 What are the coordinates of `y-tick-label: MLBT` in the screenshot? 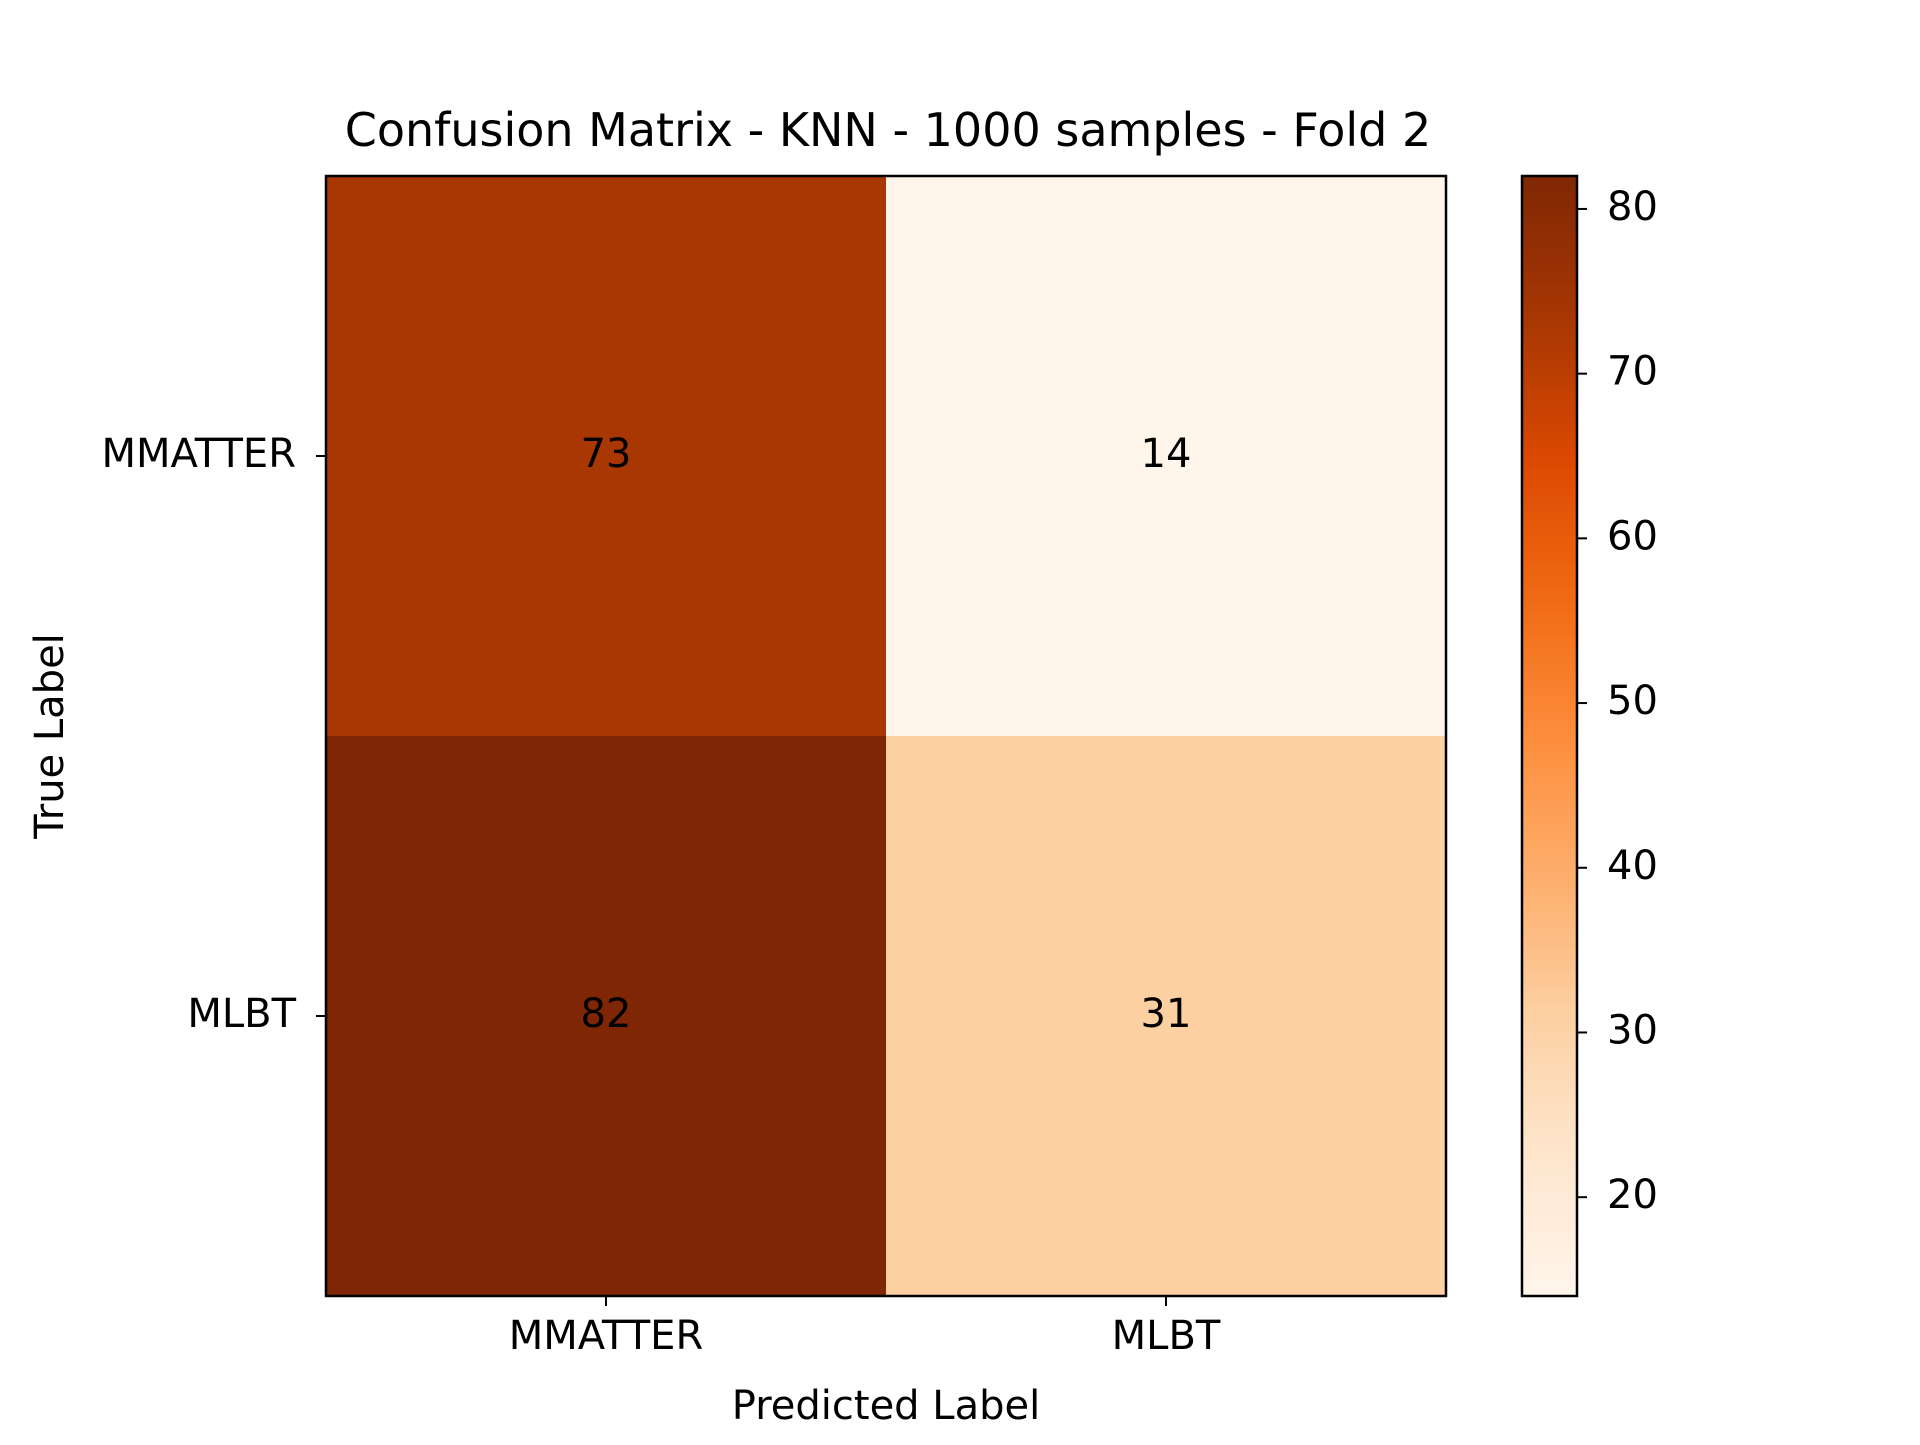 It's located at (241, 1014).